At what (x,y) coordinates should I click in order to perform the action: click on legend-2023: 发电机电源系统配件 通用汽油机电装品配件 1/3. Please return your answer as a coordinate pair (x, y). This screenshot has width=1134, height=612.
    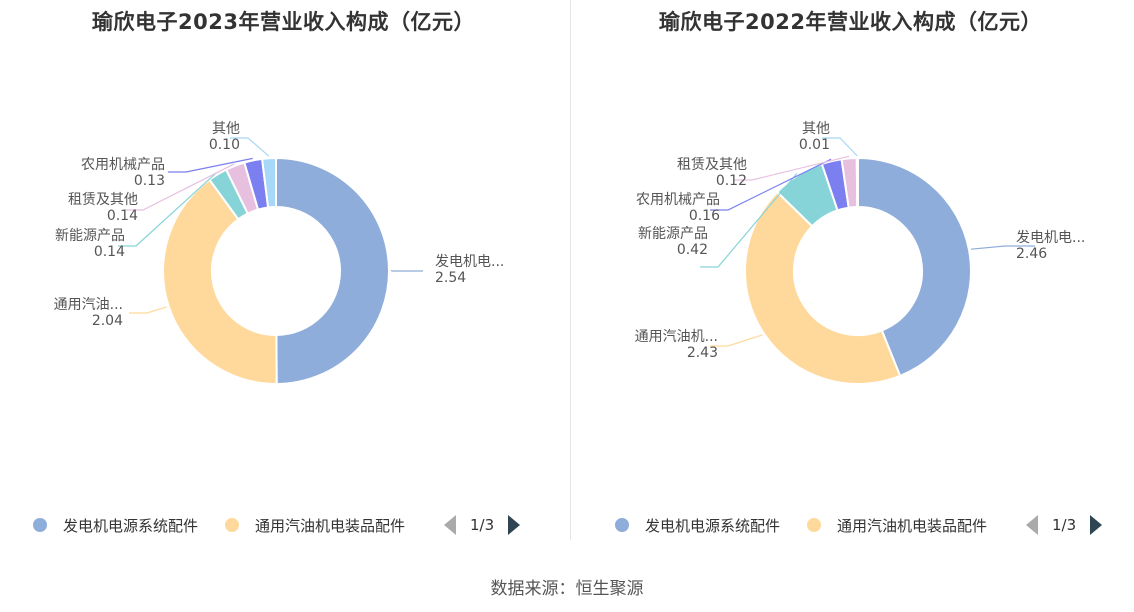
    Looking at the image, I should click on (283, 525).